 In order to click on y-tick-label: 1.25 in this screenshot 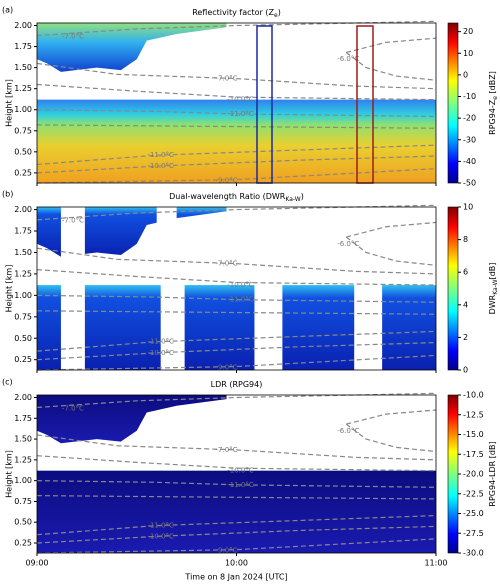, I will do `click(23, 88)`.